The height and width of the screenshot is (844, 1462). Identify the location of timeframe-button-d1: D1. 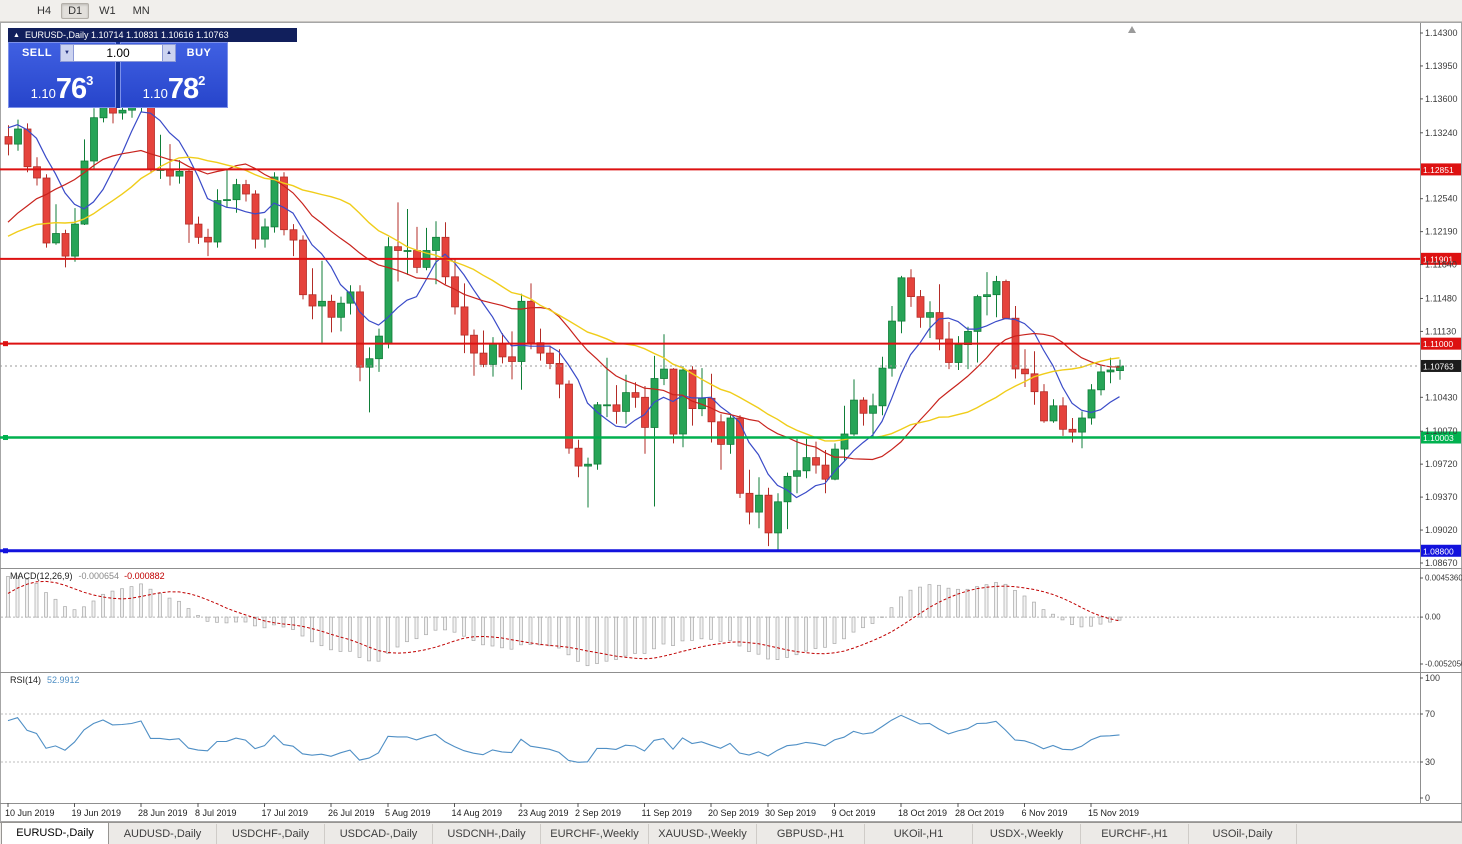
(75, 10).